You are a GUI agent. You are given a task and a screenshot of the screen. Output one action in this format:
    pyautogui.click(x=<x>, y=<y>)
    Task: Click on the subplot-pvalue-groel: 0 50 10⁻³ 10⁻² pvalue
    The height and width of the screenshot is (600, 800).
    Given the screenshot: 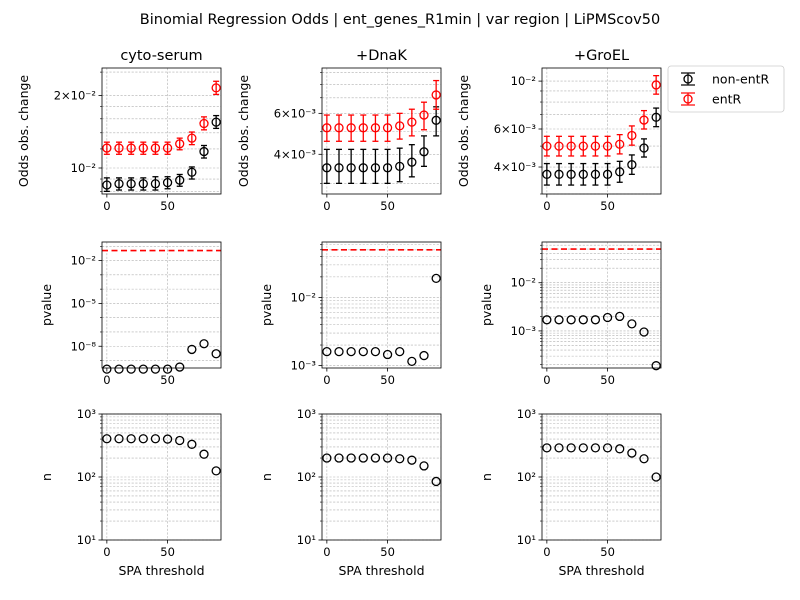 What is the action you would take?
    pyautogui.click(x=570, y=314)
    